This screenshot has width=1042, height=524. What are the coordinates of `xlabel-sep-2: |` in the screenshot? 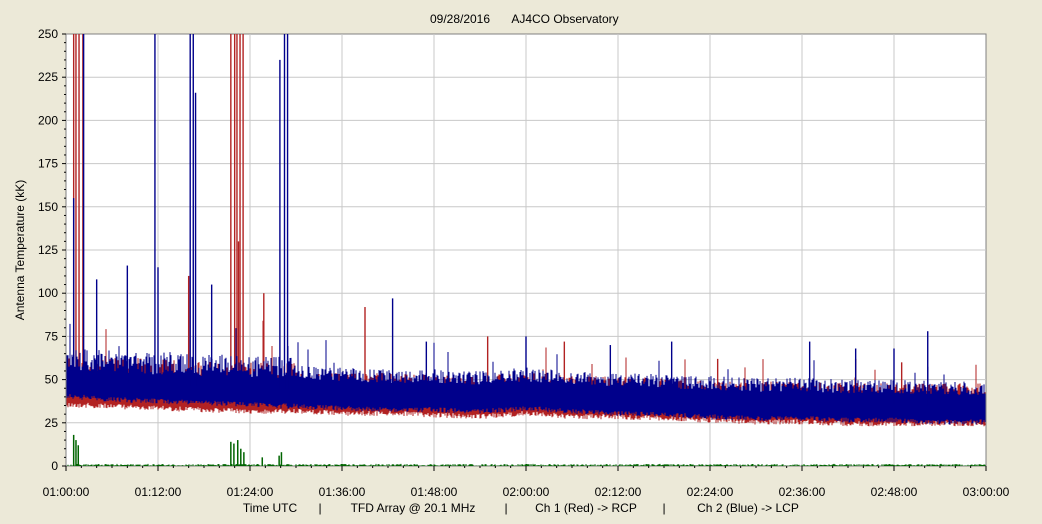 It's located at (505, 508).